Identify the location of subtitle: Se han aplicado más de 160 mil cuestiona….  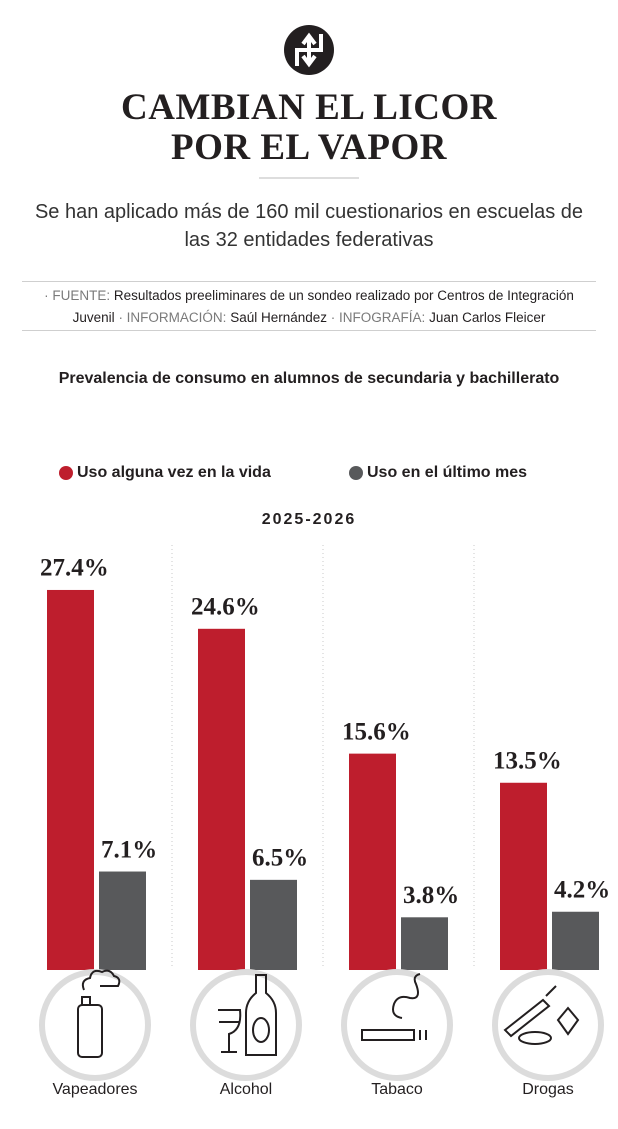
(309, 226).